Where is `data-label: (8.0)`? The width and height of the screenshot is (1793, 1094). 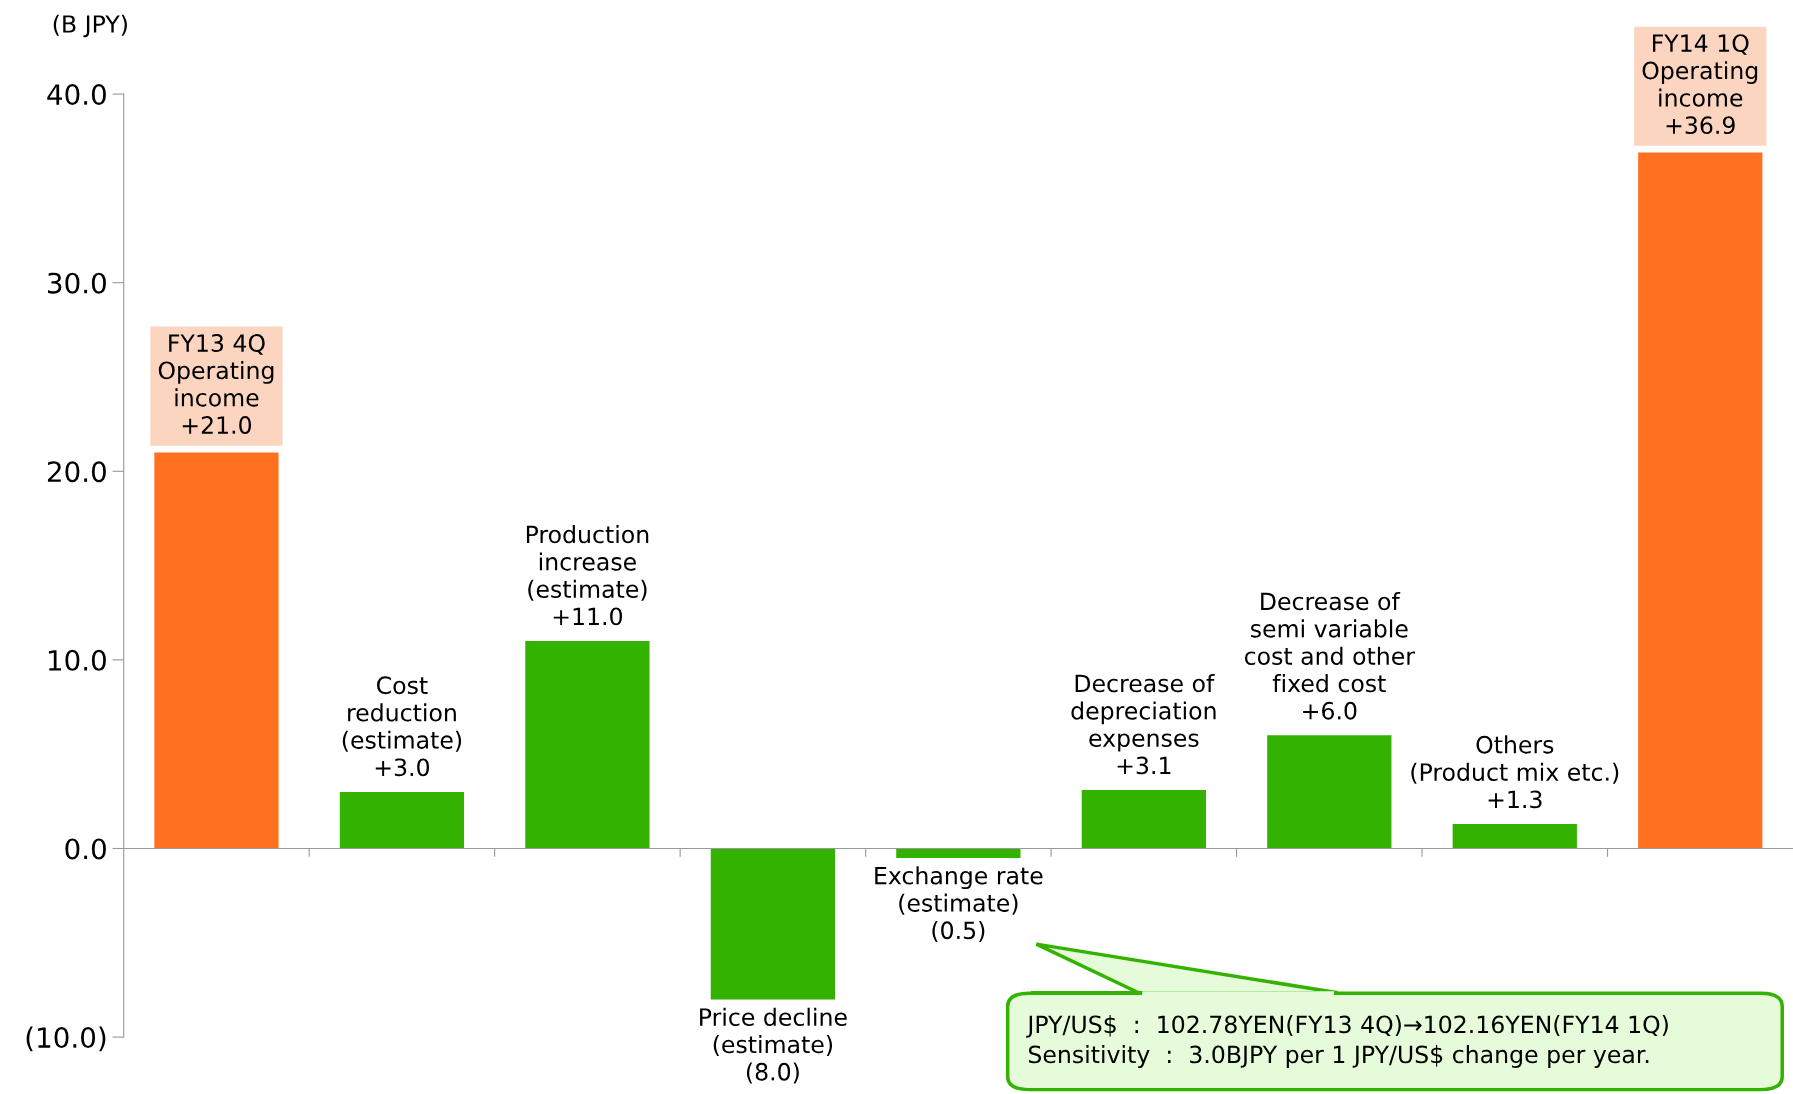
data-label: (8.0) is located at coordinates (772, 1073).